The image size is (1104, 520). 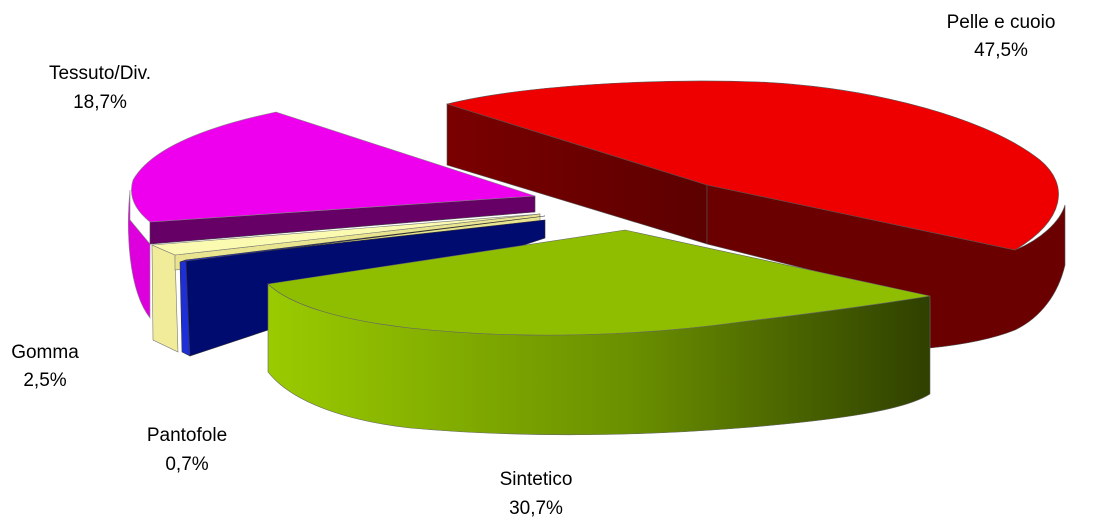 What do you see at coordinates (139, 254) in the screenshot?
I see `slice-tessuto-side` at bounding box center [139, 254].